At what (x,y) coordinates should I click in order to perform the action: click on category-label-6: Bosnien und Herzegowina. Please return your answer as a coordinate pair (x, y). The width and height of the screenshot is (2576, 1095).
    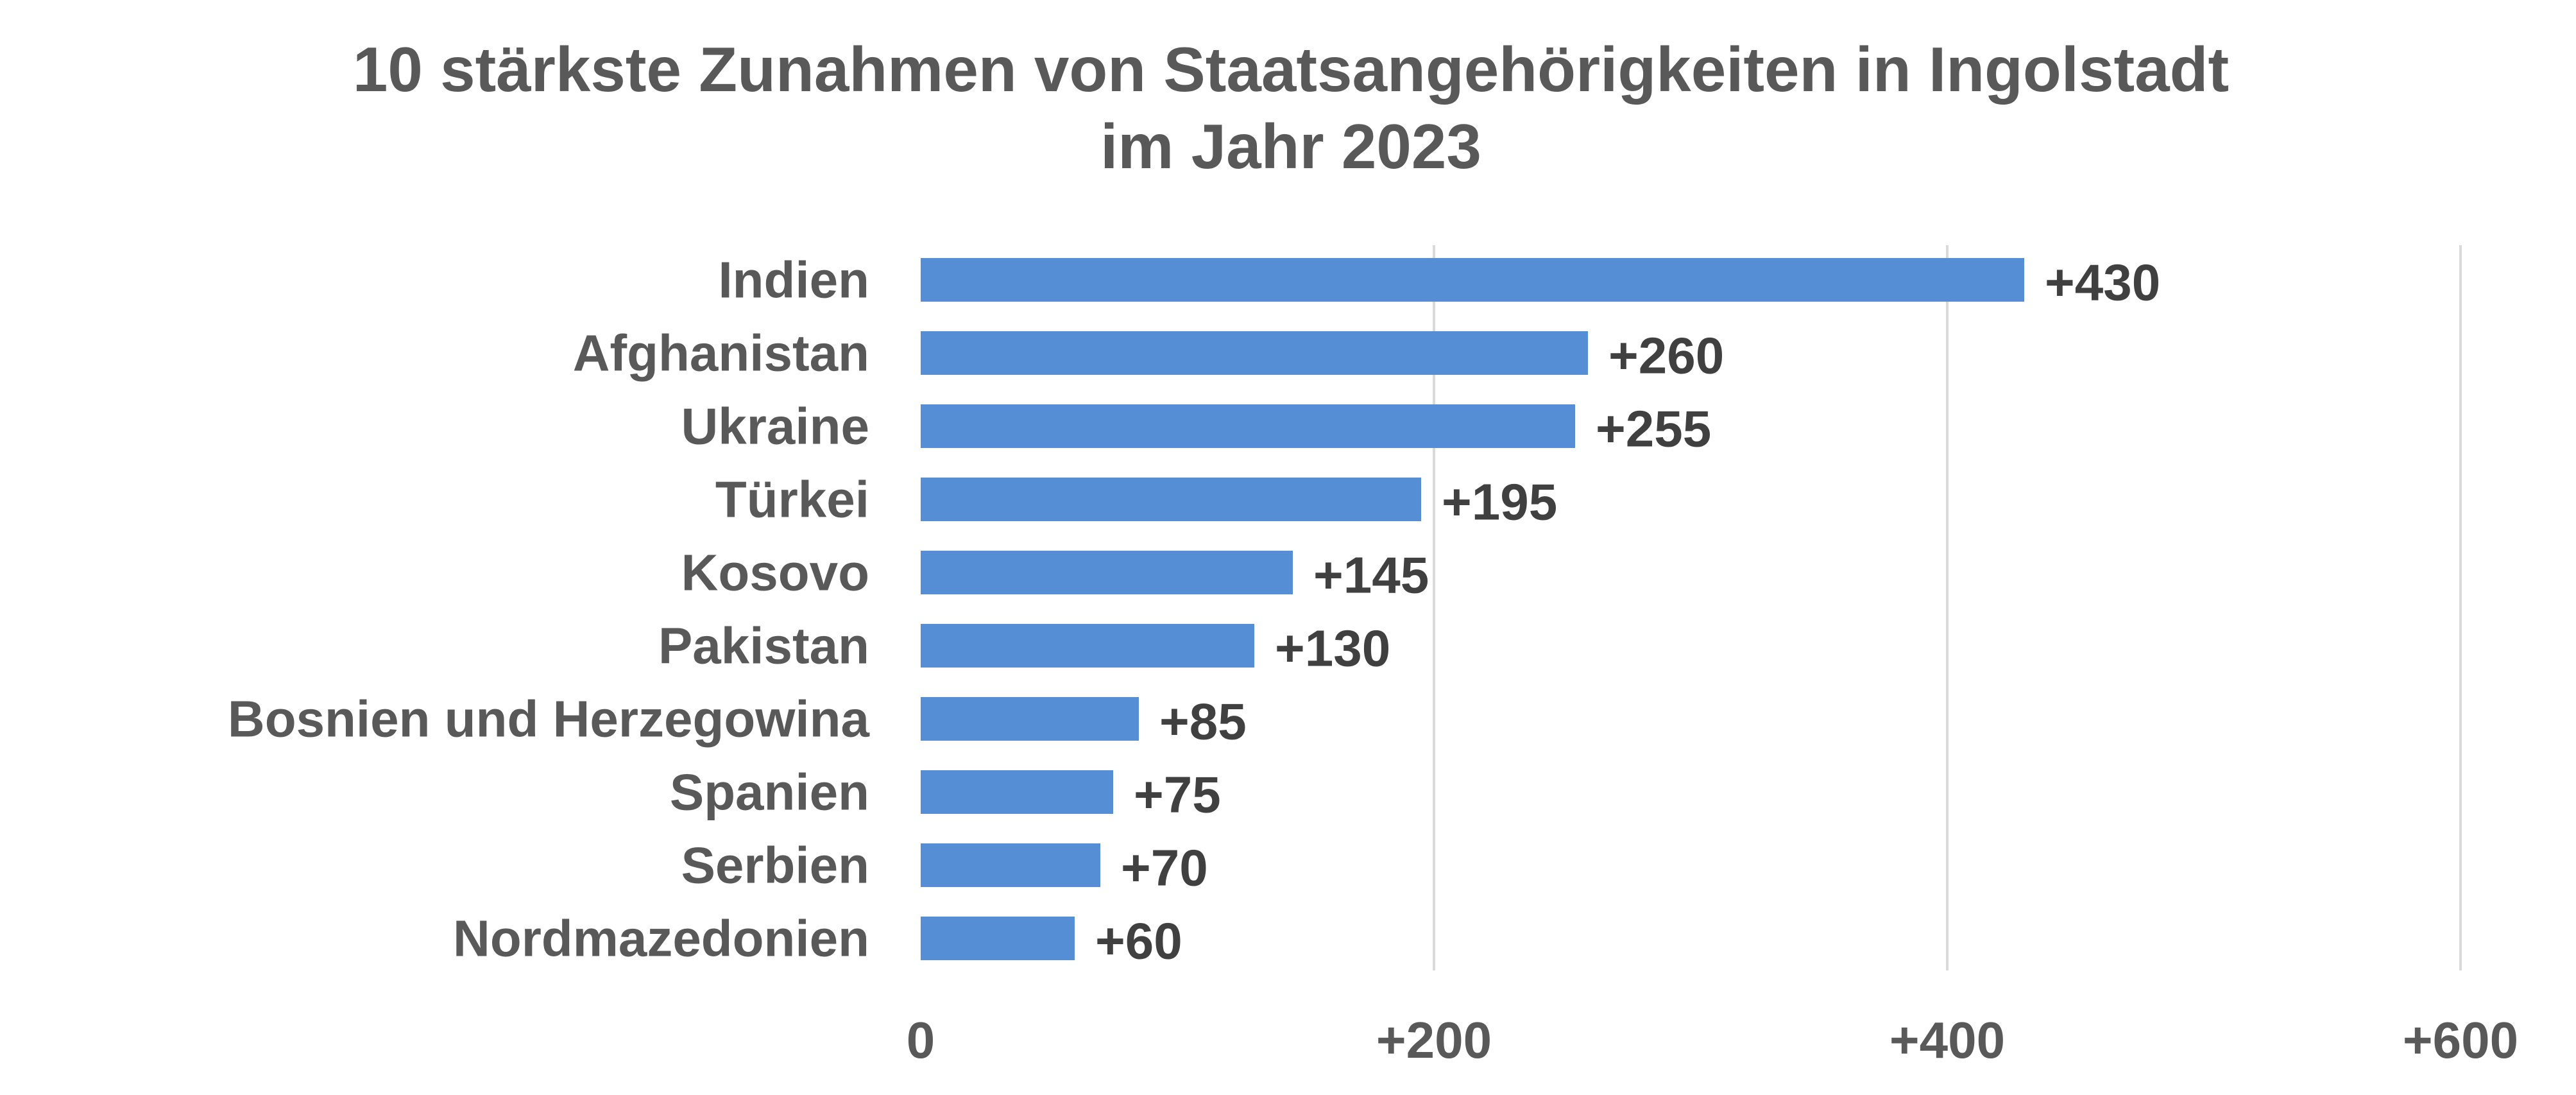
    Looking at the image, I should click on (549, 719).